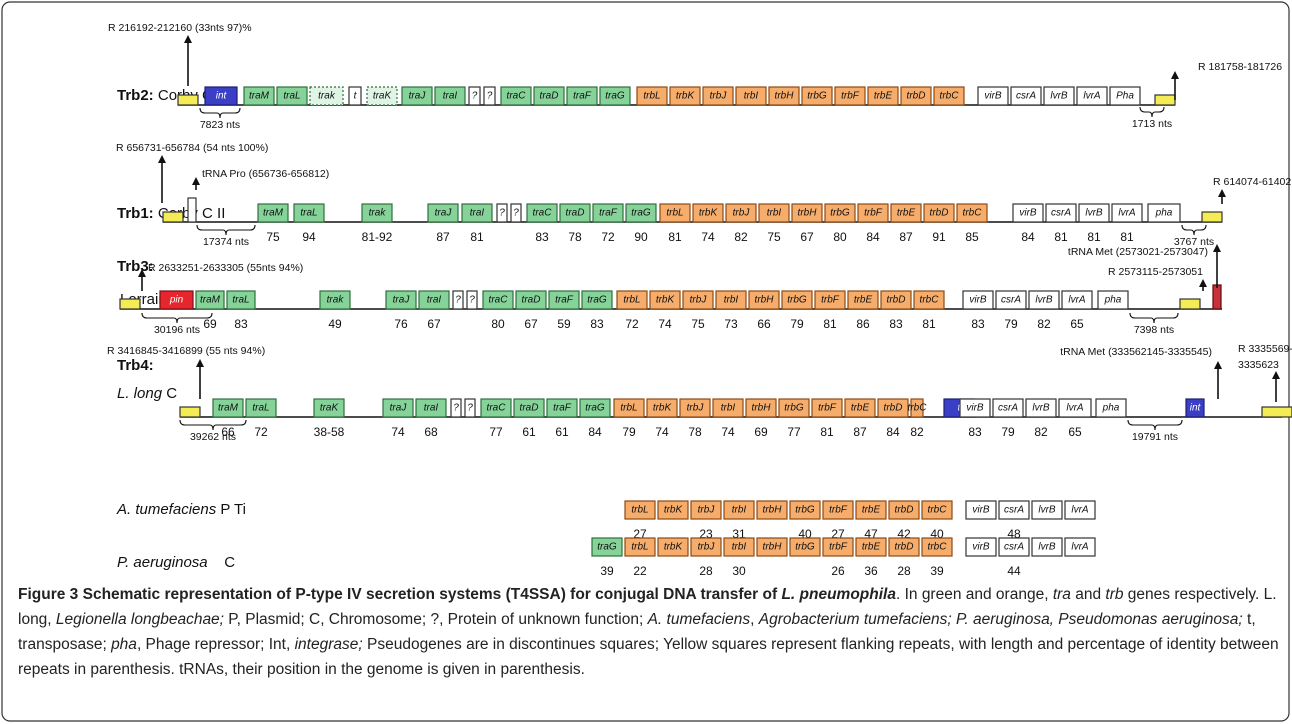  What do you see at coordinates (1136, 352) in the screenshot?
I see `annotation: tRNA Met (333562145-3335545)` at bounding box center [1136, 352].